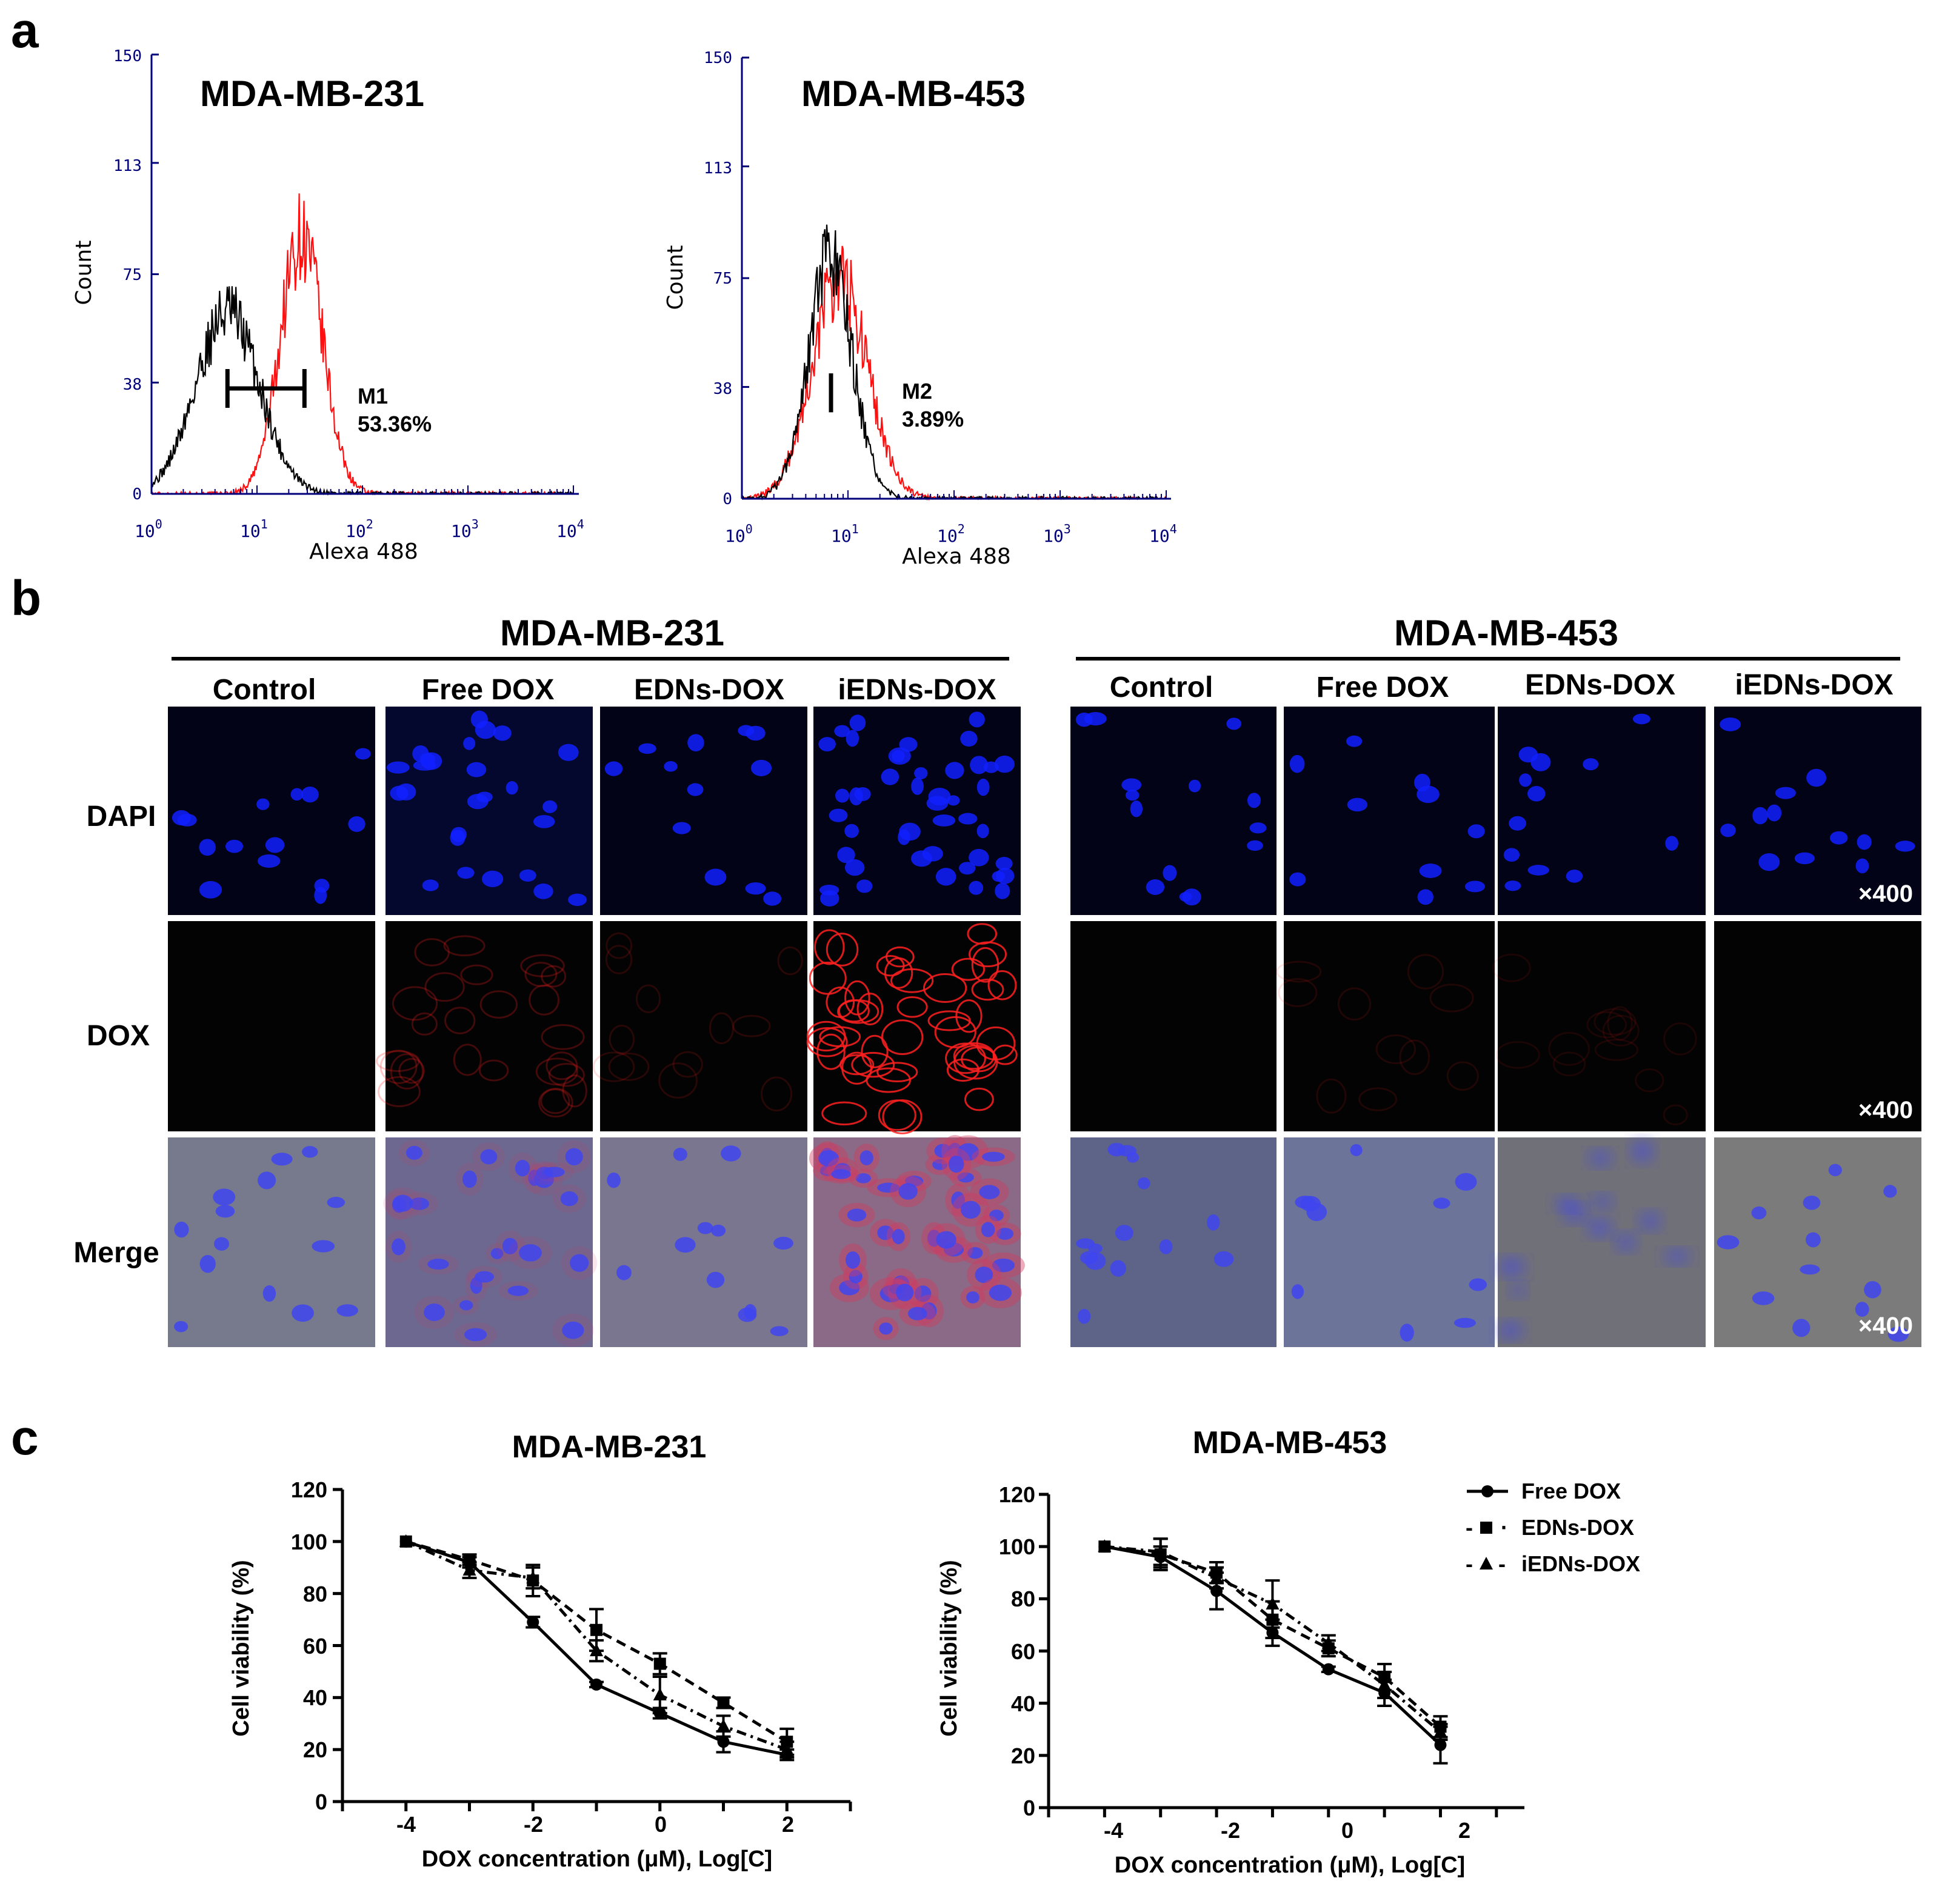  Describe the element at coordinates (1486, 1528) in the screenshot. I see `legend-marker-square` at that location.